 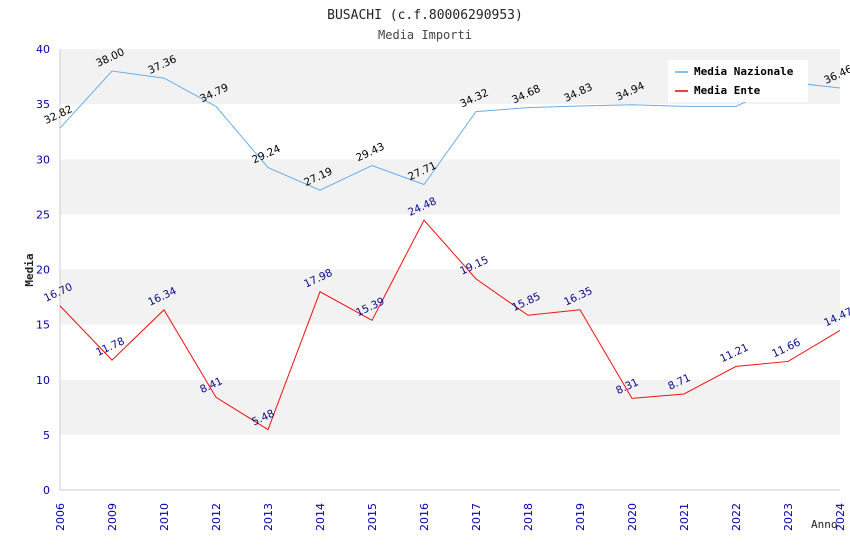 What do you see at coordinates (744, 71) in the screenshot?
I see `legend-label-media-nazionale: Media Nazionale` at bounding box center [744, 71].